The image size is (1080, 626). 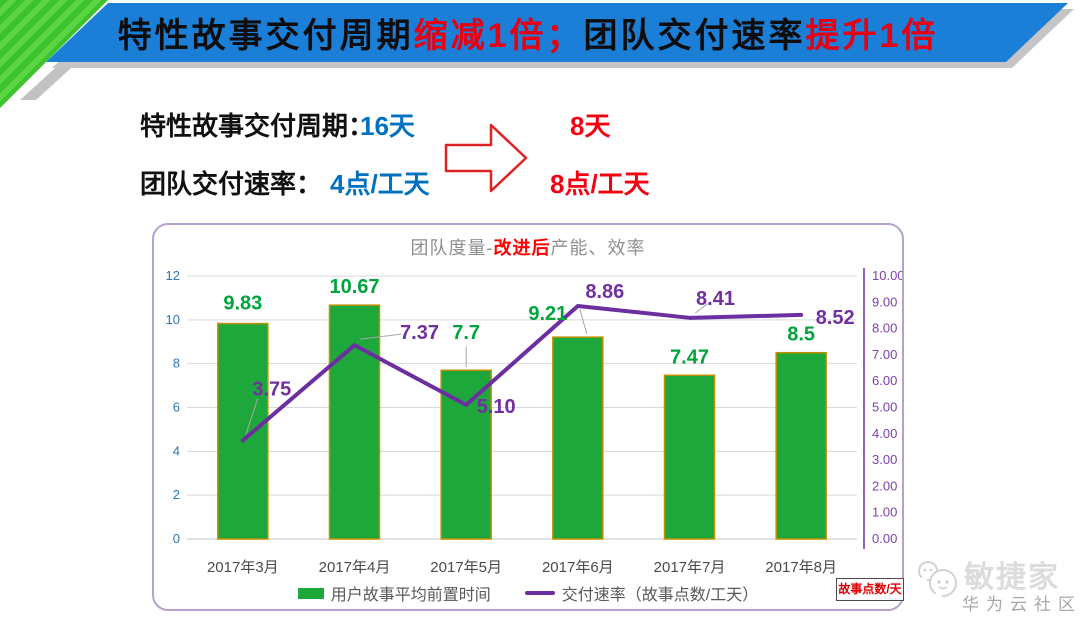 What do you see at coordinates (354, 287) in the screenshot?
I see `bar-value-label: 10.67` at bounding box center [354, 287].